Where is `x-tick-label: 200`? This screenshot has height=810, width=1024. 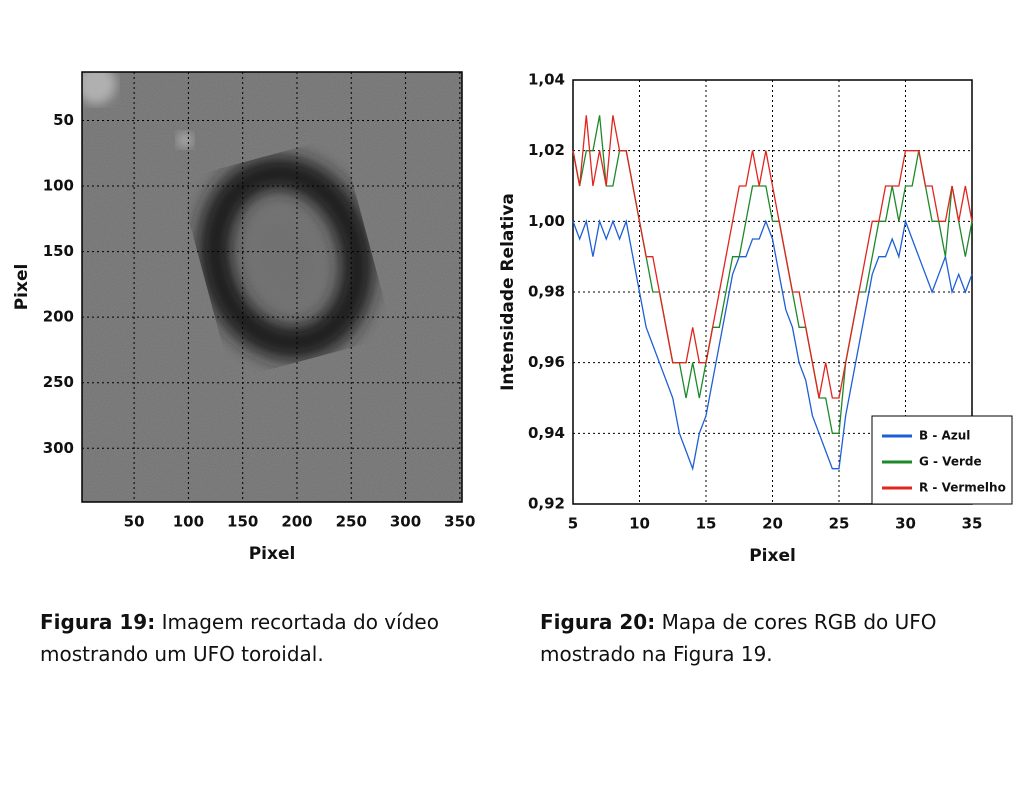
x-tick-label: 200 is located at coordinates (296, 522).